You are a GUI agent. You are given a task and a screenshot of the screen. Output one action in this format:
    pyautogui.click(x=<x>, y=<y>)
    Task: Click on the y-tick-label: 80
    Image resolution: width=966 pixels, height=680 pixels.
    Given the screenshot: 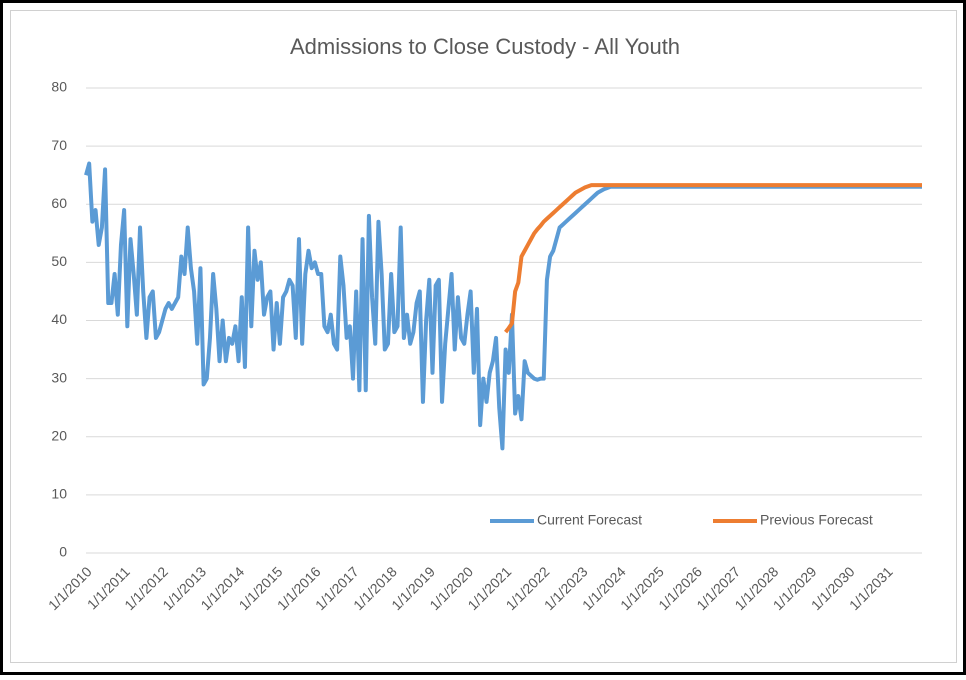 What is the action you would take?
    pyautogui.click(x=59, y=87)
    